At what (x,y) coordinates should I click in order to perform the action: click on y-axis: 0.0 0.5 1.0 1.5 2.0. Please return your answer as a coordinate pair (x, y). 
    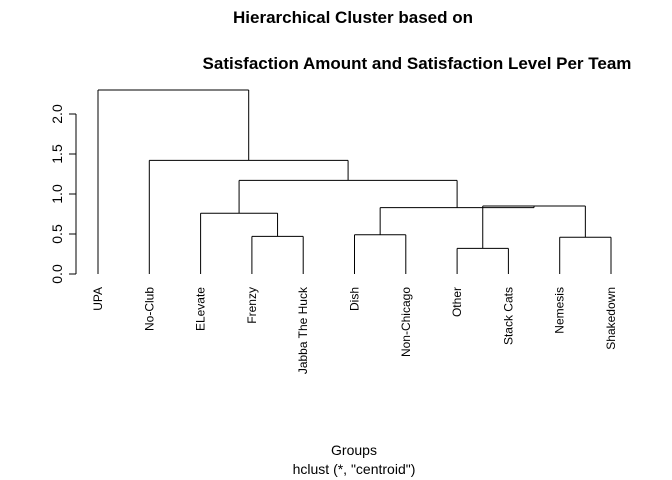
    Looking at the image, I should click on (63, 194).